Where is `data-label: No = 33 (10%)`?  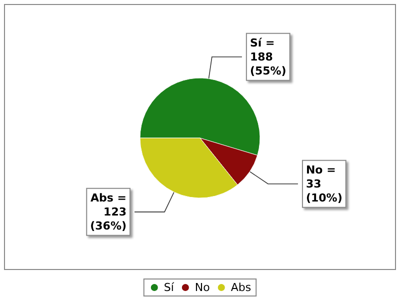
data-label: No = 33 (10%) is located at coordinates (324, 183).